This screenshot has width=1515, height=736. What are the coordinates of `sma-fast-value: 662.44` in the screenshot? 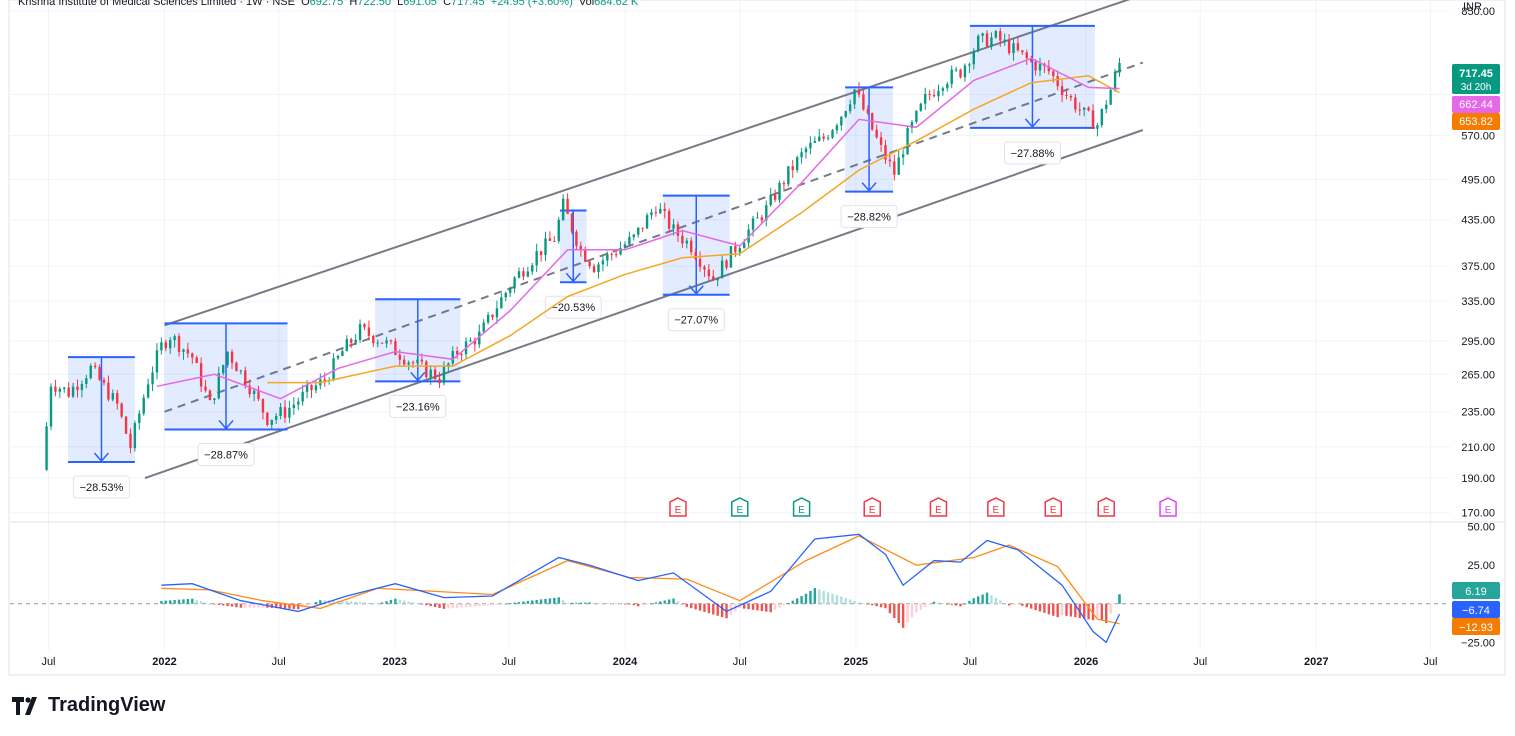 It's located at (1476, 105).